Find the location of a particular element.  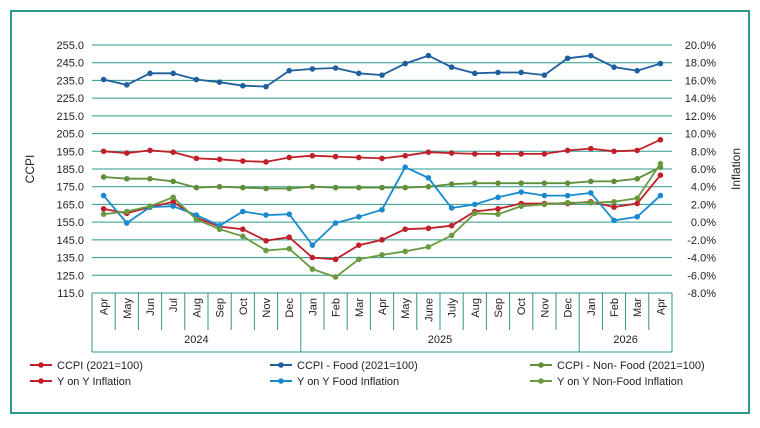

x-tick-label: Nov is located at coordinates (545, 308).